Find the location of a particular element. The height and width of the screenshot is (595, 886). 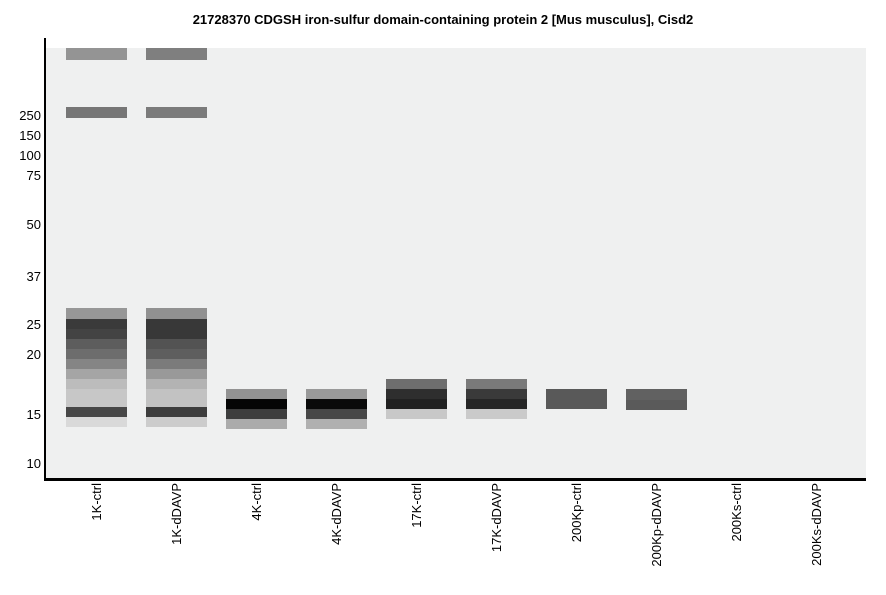

x-tick-label: 200Kp-ctrl is located at coordinates (576, 513).